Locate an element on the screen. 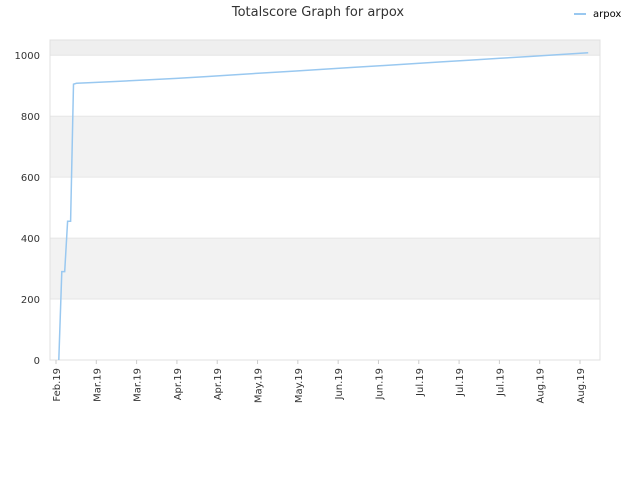 The width and height of the screenshot is (640, 480). y-axis-ticks: 0 200 400 600 800 1000 is located at coordinates (27, 209).